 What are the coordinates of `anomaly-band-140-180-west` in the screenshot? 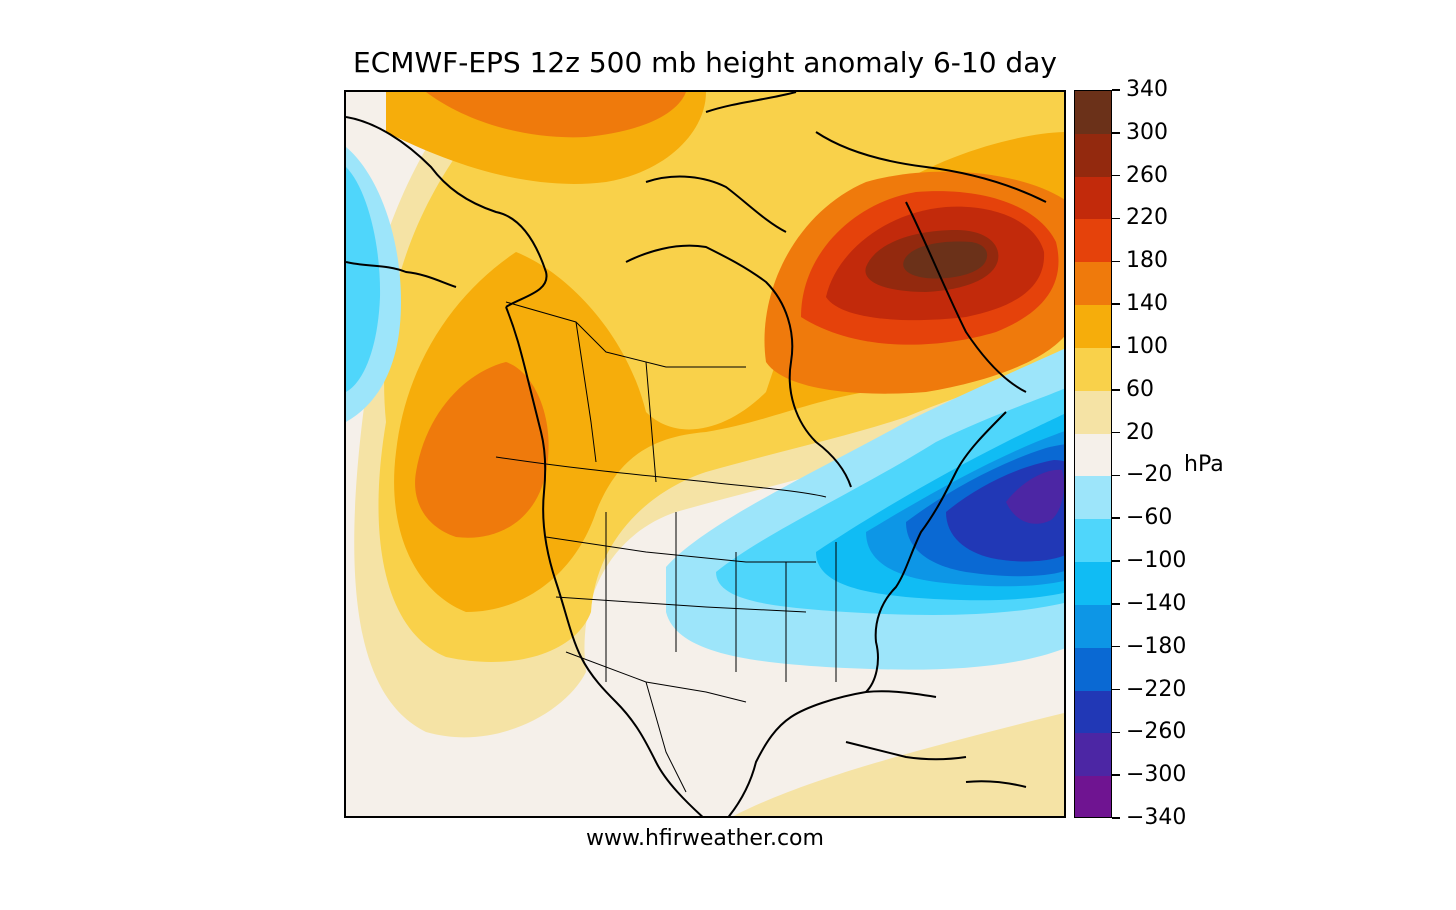 It's located at (482, 450).